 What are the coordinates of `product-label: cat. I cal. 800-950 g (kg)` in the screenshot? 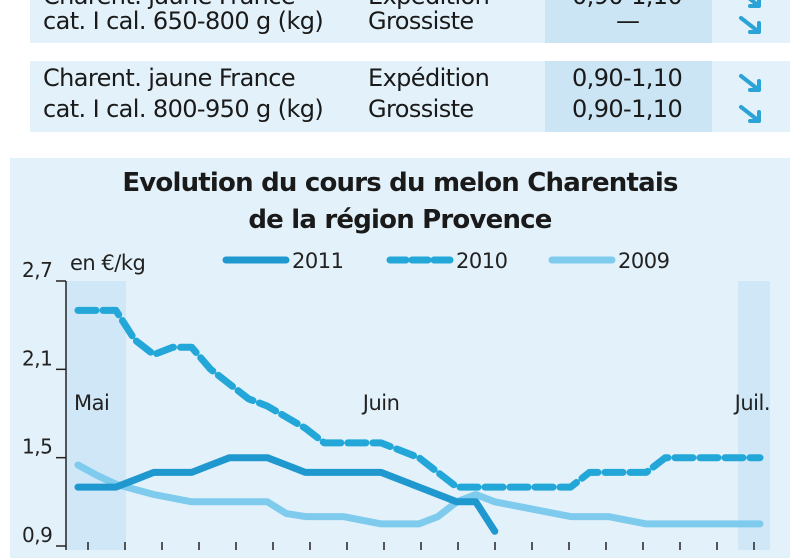 It's located at (183, 109).